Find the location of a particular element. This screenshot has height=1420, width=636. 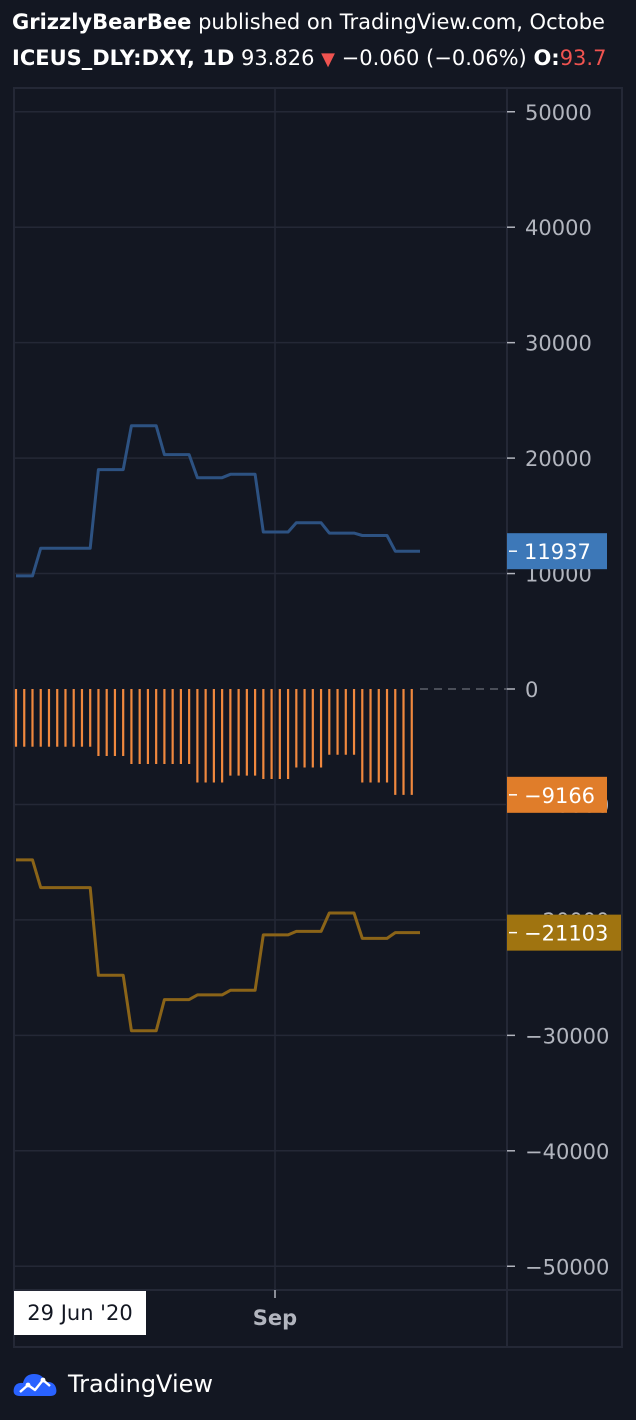

last-value-text: −9166 is located at coordinates (559, 796).